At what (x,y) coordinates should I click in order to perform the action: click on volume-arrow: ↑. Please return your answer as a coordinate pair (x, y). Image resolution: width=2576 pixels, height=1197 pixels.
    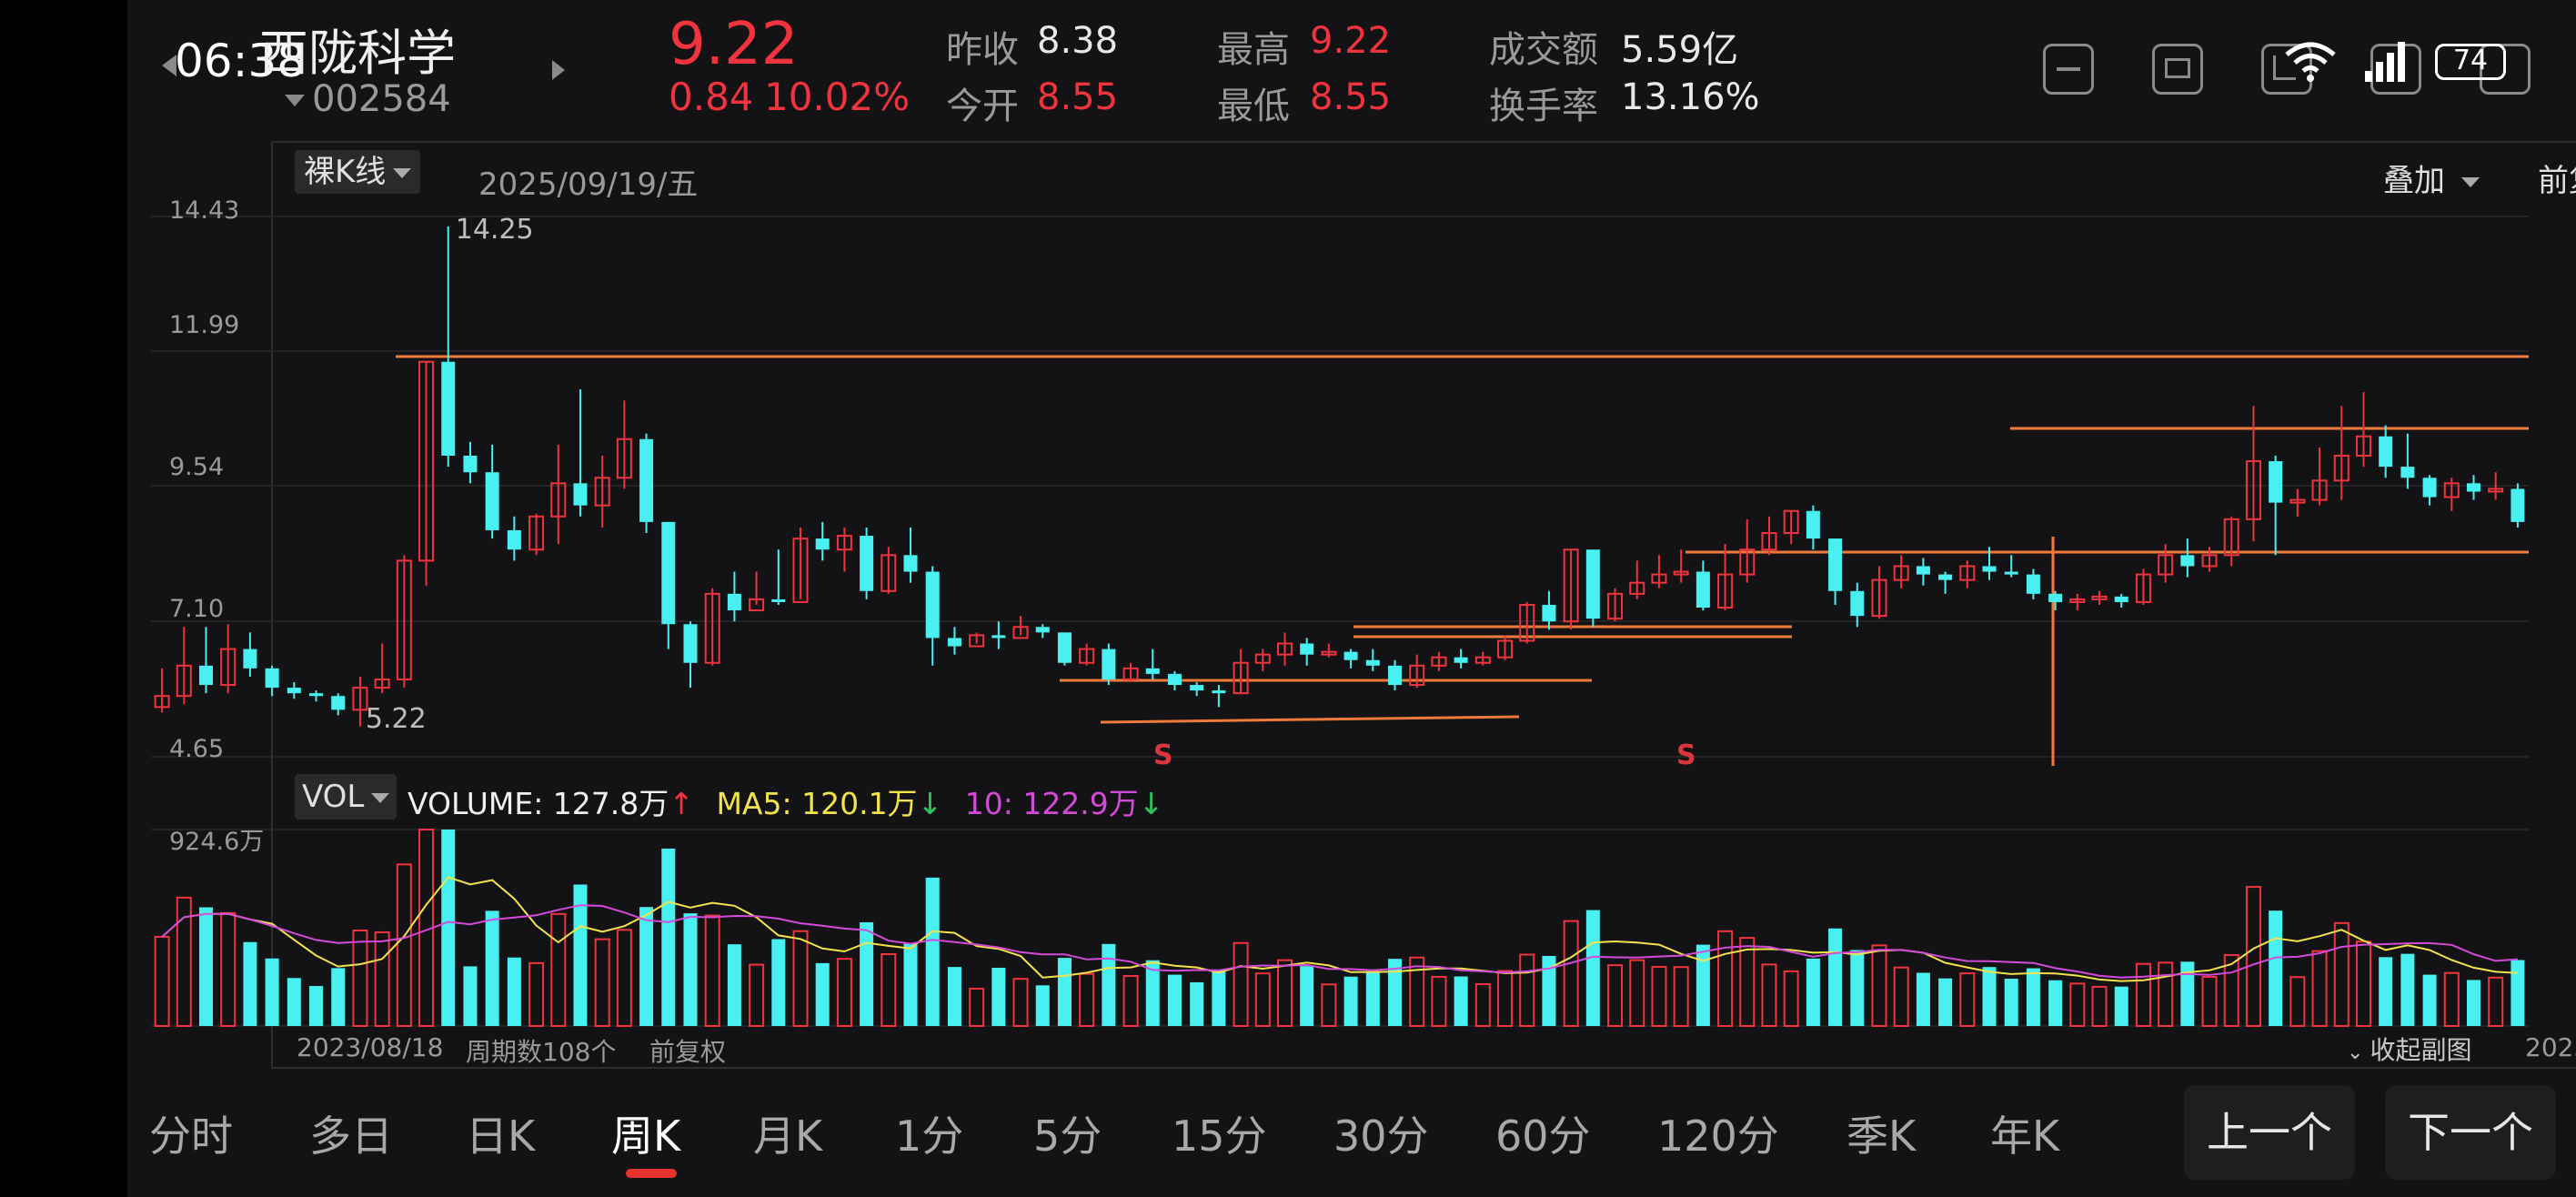
    Looking at the image, I should click on (681, 803).